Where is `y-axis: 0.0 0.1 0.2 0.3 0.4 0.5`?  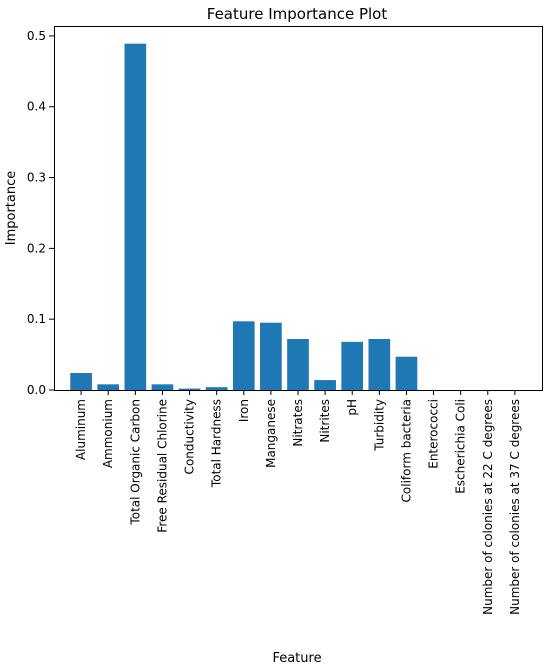
y-axis: 0.0 0.1 0.2 0.3 0.4 0.5 is located at coordinates (40, 213).